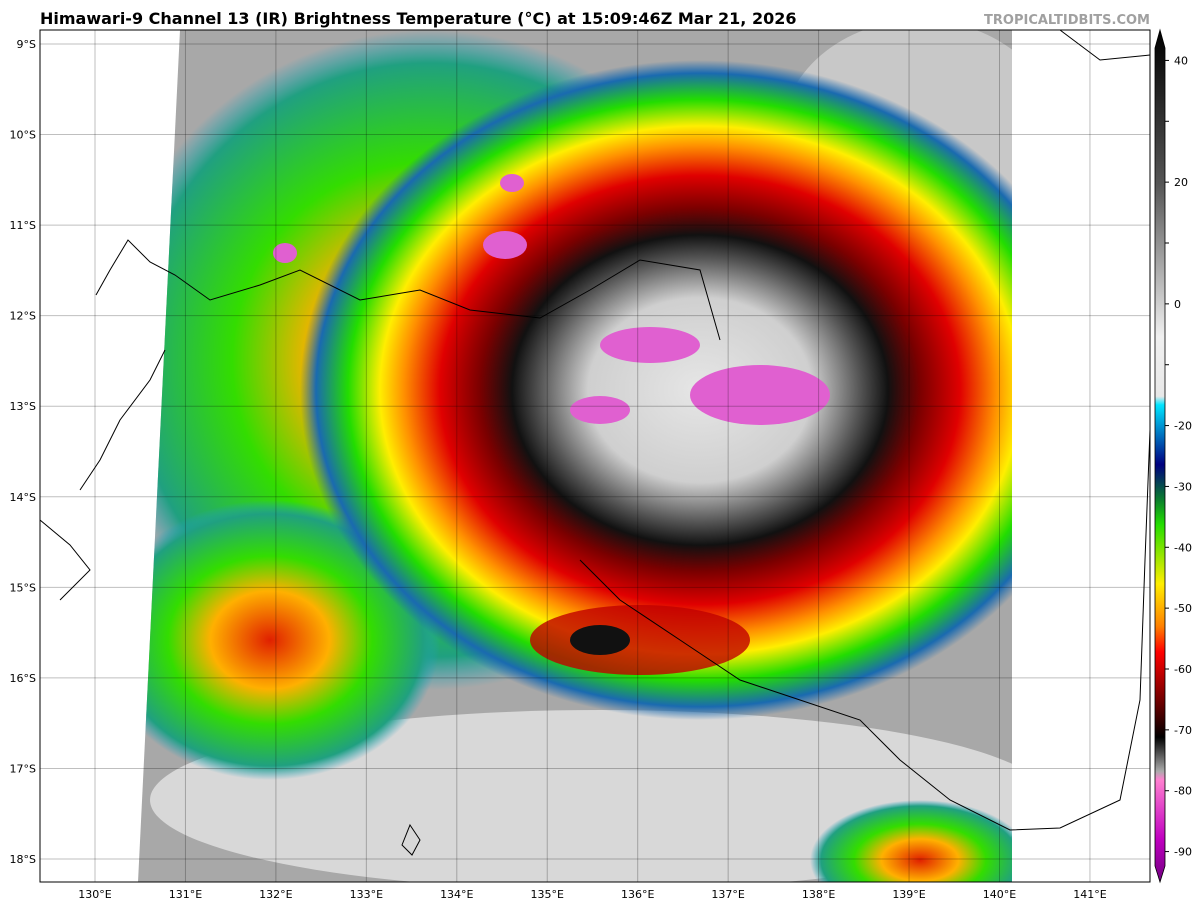  What do you see at coordinates (1183, 730) in the screenshot?
I see `colorbar-label: -70` at bounding box center [1183, 730].